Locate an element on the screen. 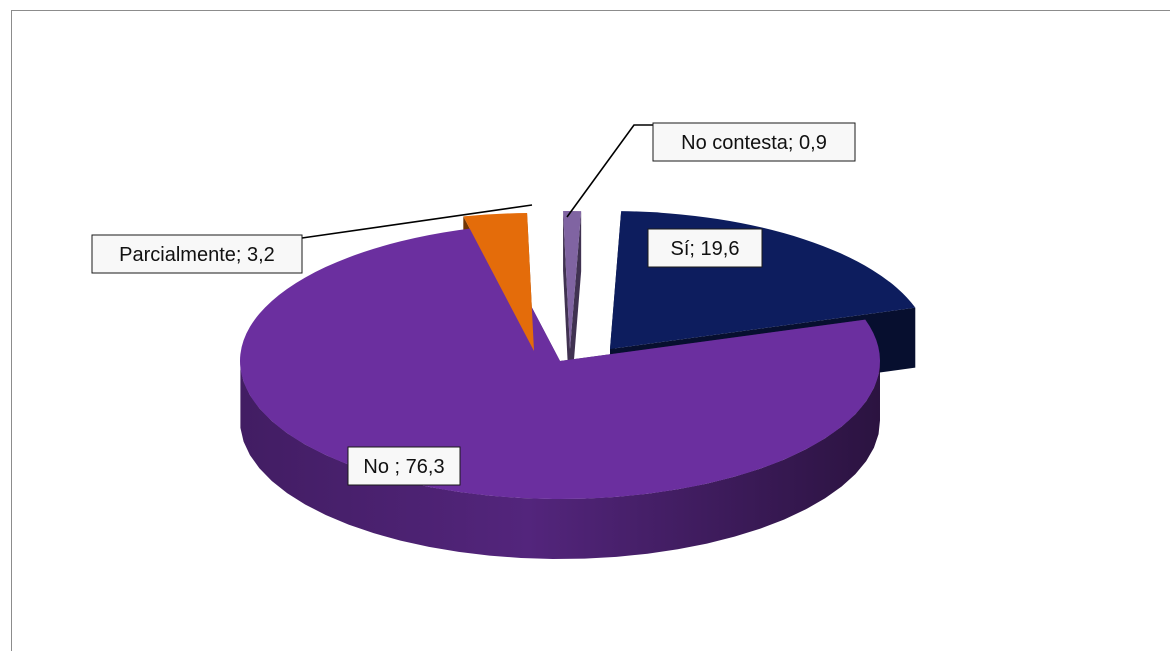  data-label-text: No ; 76,3 is located at coordinates (403, 467).